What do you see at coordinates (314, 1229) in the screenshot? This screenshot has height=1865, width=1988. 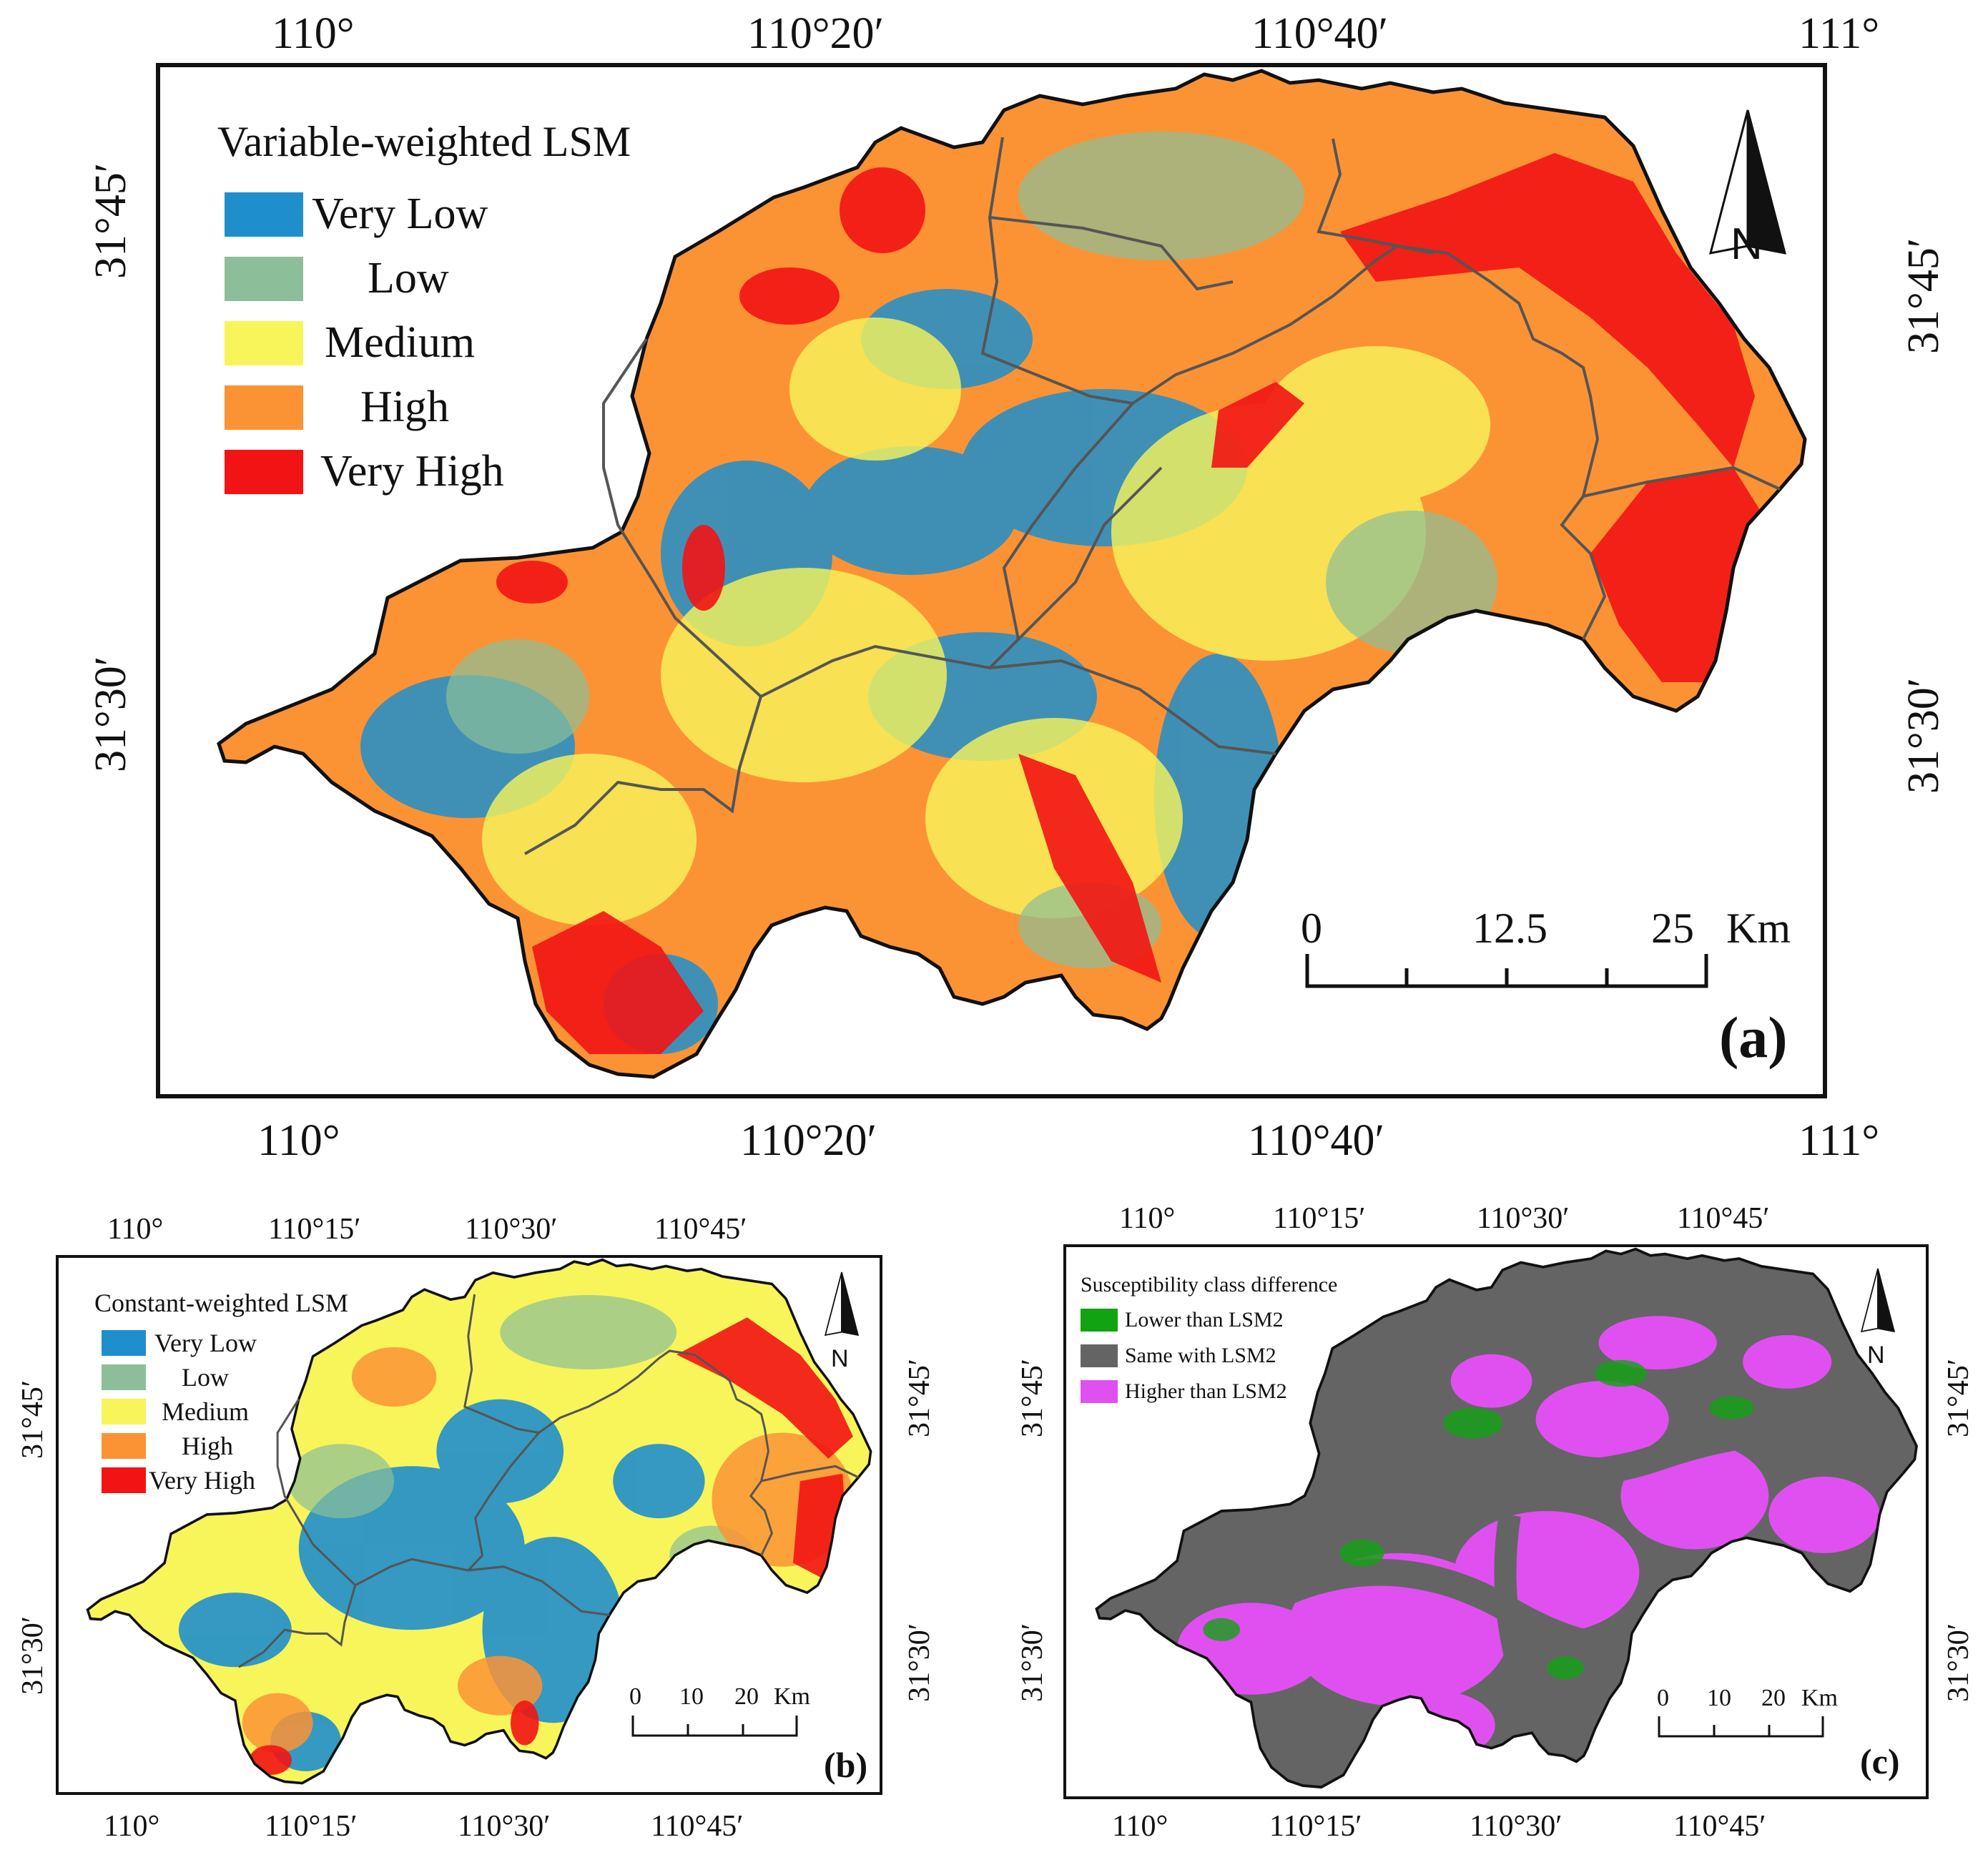 I see `b-top-tick: 110°15′` at bounding box center [314, 1229].